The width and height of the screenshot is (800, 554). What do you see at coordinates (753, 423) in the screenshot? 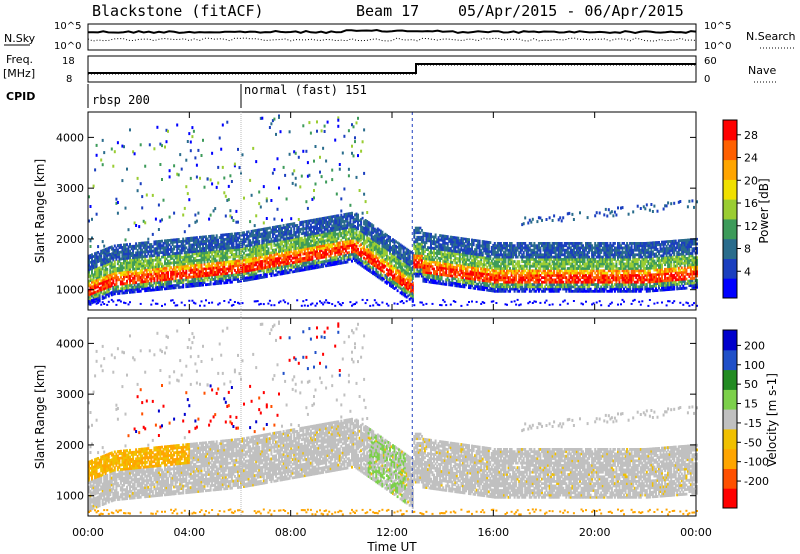
I see `colorbar-tick-label: -15` at bounding box center [753, 423].